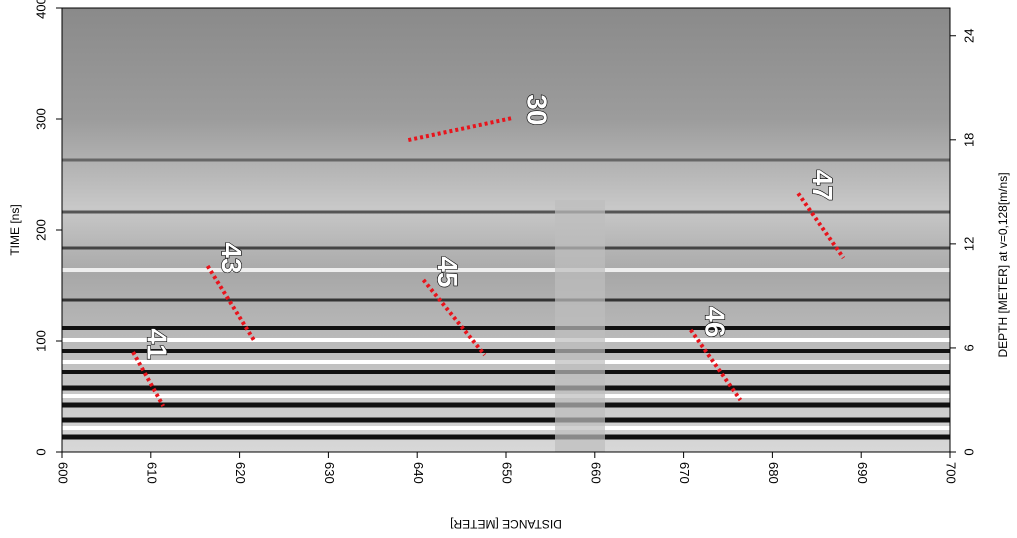 This screenshot has width=1017, height=538. I want to click on x-tick-label: 700, so click(951, 473).